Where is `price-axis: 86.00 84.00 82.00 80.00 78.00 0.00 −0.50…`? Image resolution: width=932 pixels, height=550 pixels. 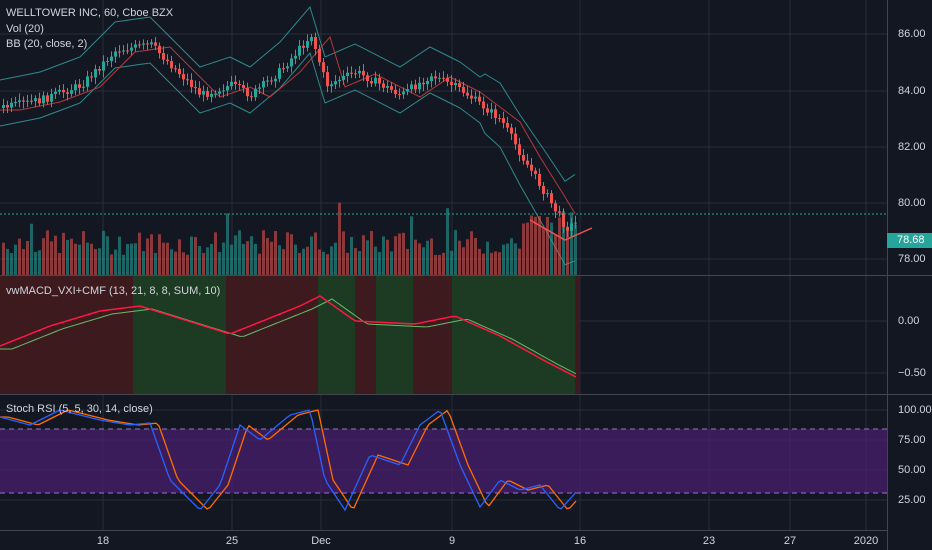
price-axis: 86.00 84.00 82.00 80.00 78.00 0.00 −0.50… is located at coordinates (909, 275).